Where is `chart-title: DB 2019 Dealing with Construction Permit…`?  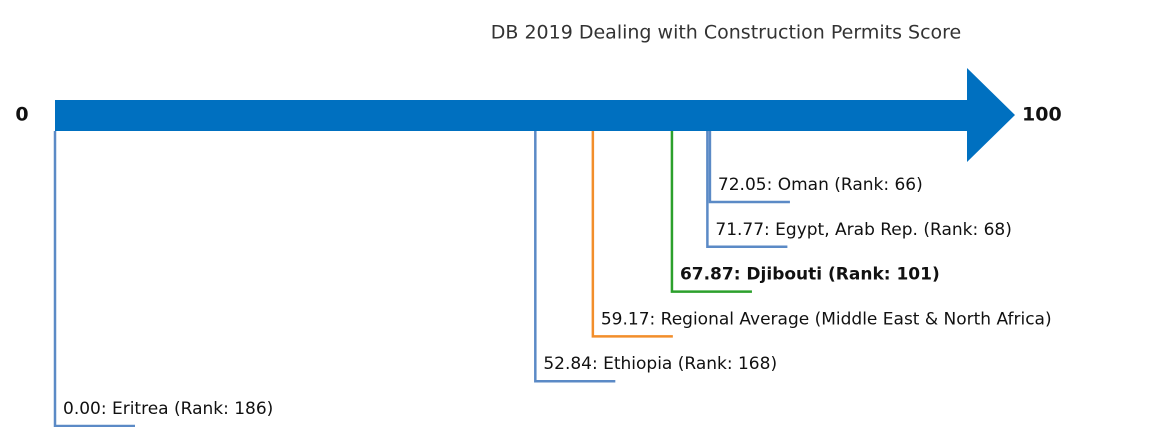
chart-title: DB 2019 Dealing with Construction Permit… is located at coordinates (726, 33).